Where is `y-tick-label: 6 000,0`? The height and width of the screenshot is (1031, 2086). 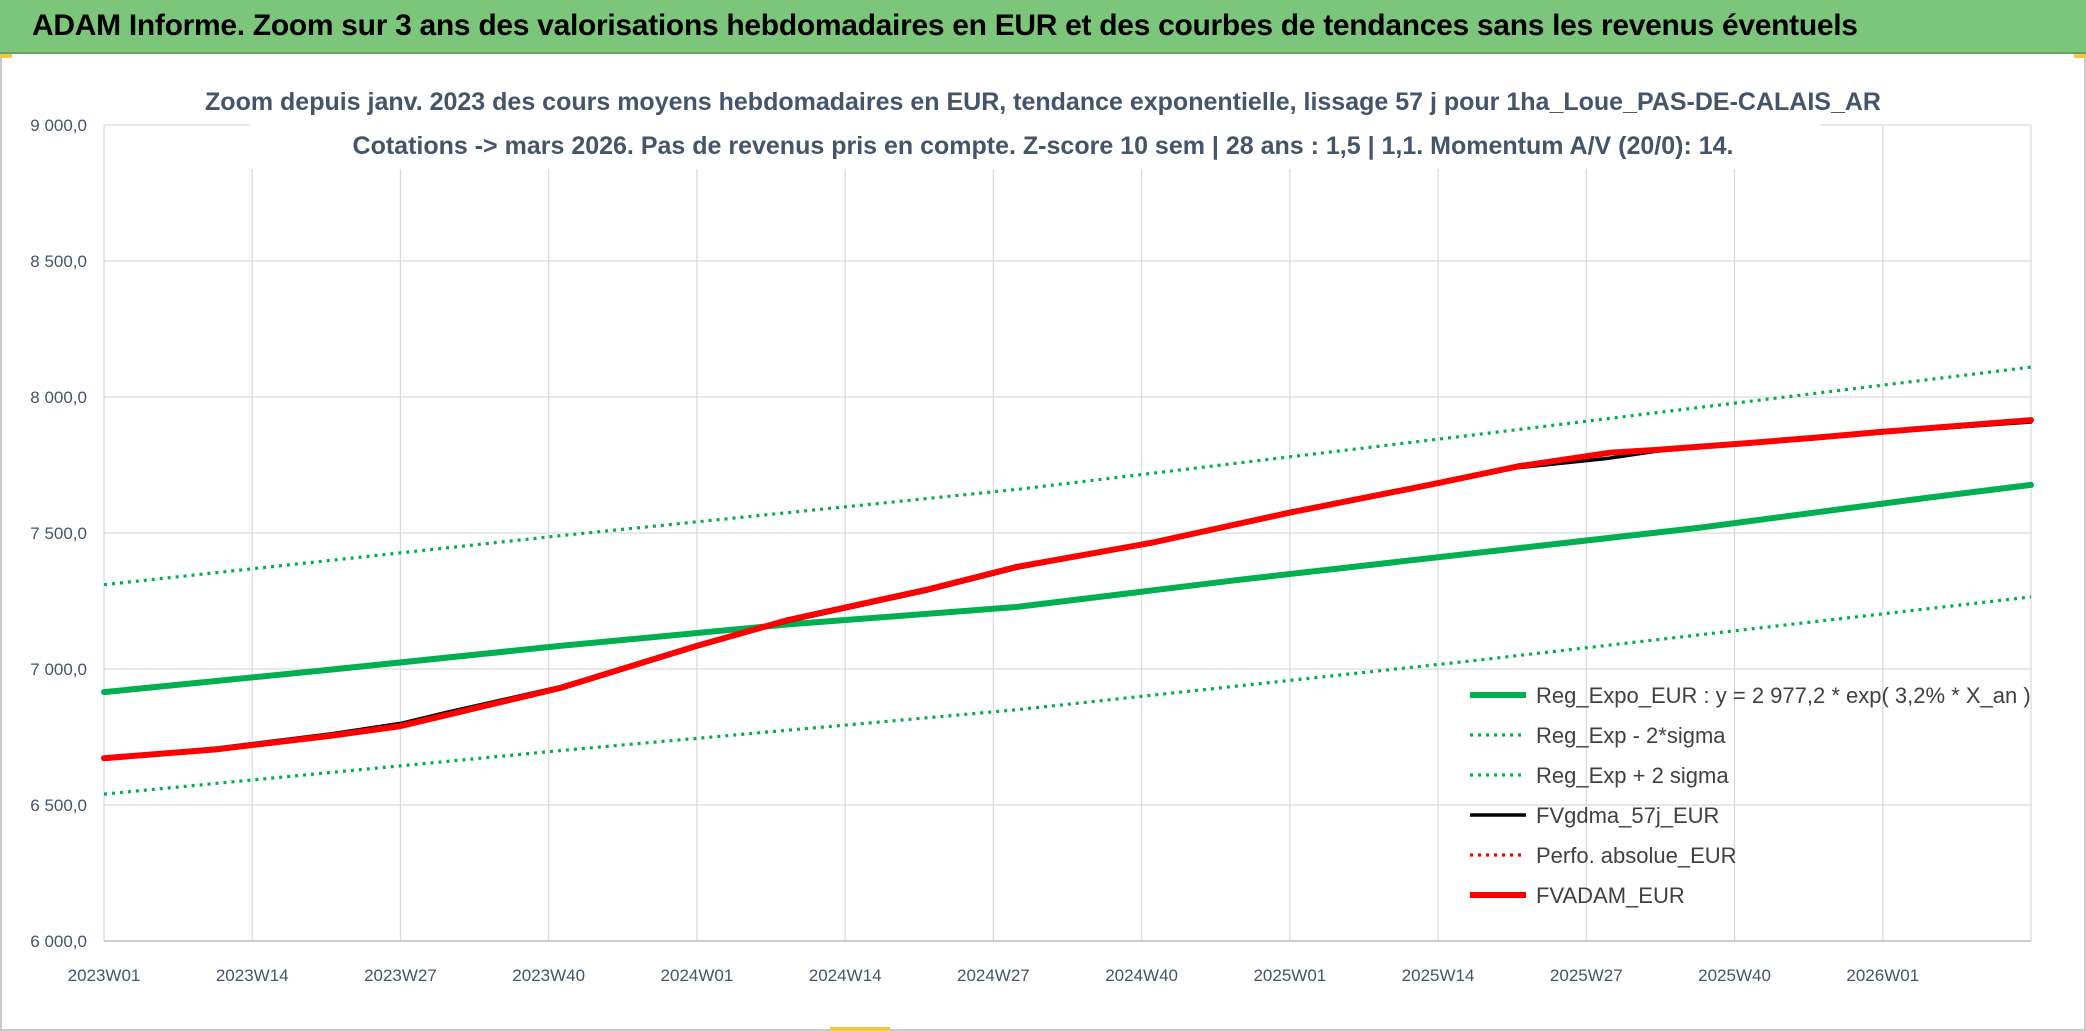 y-tick-label: 6 000,0 is located at coordinates (58, 941).